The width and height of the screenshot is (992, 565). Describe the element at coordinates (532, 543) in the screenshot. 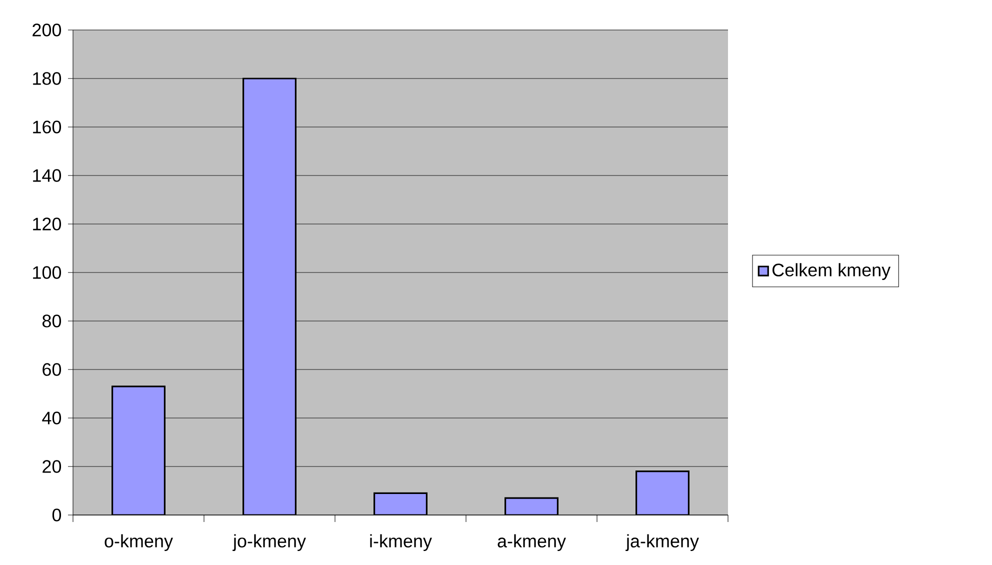

I see `x-tick-label: a-kmeny` at that location.